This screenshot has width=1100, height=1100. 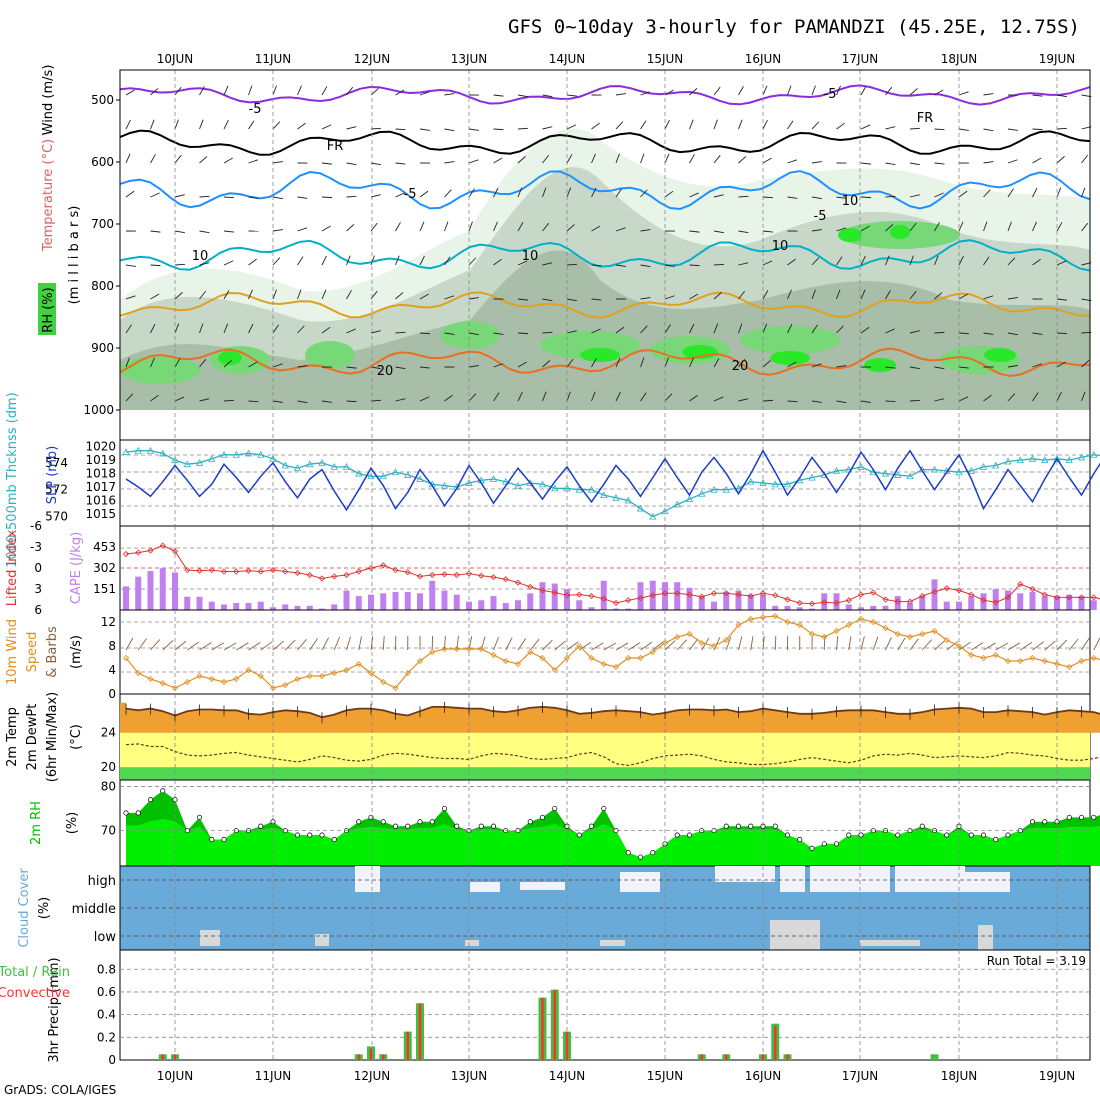 What do you see at coordinates (605, 1005) in the screenshot?
I see `precip-grid` at bounding box center [605, 1005].